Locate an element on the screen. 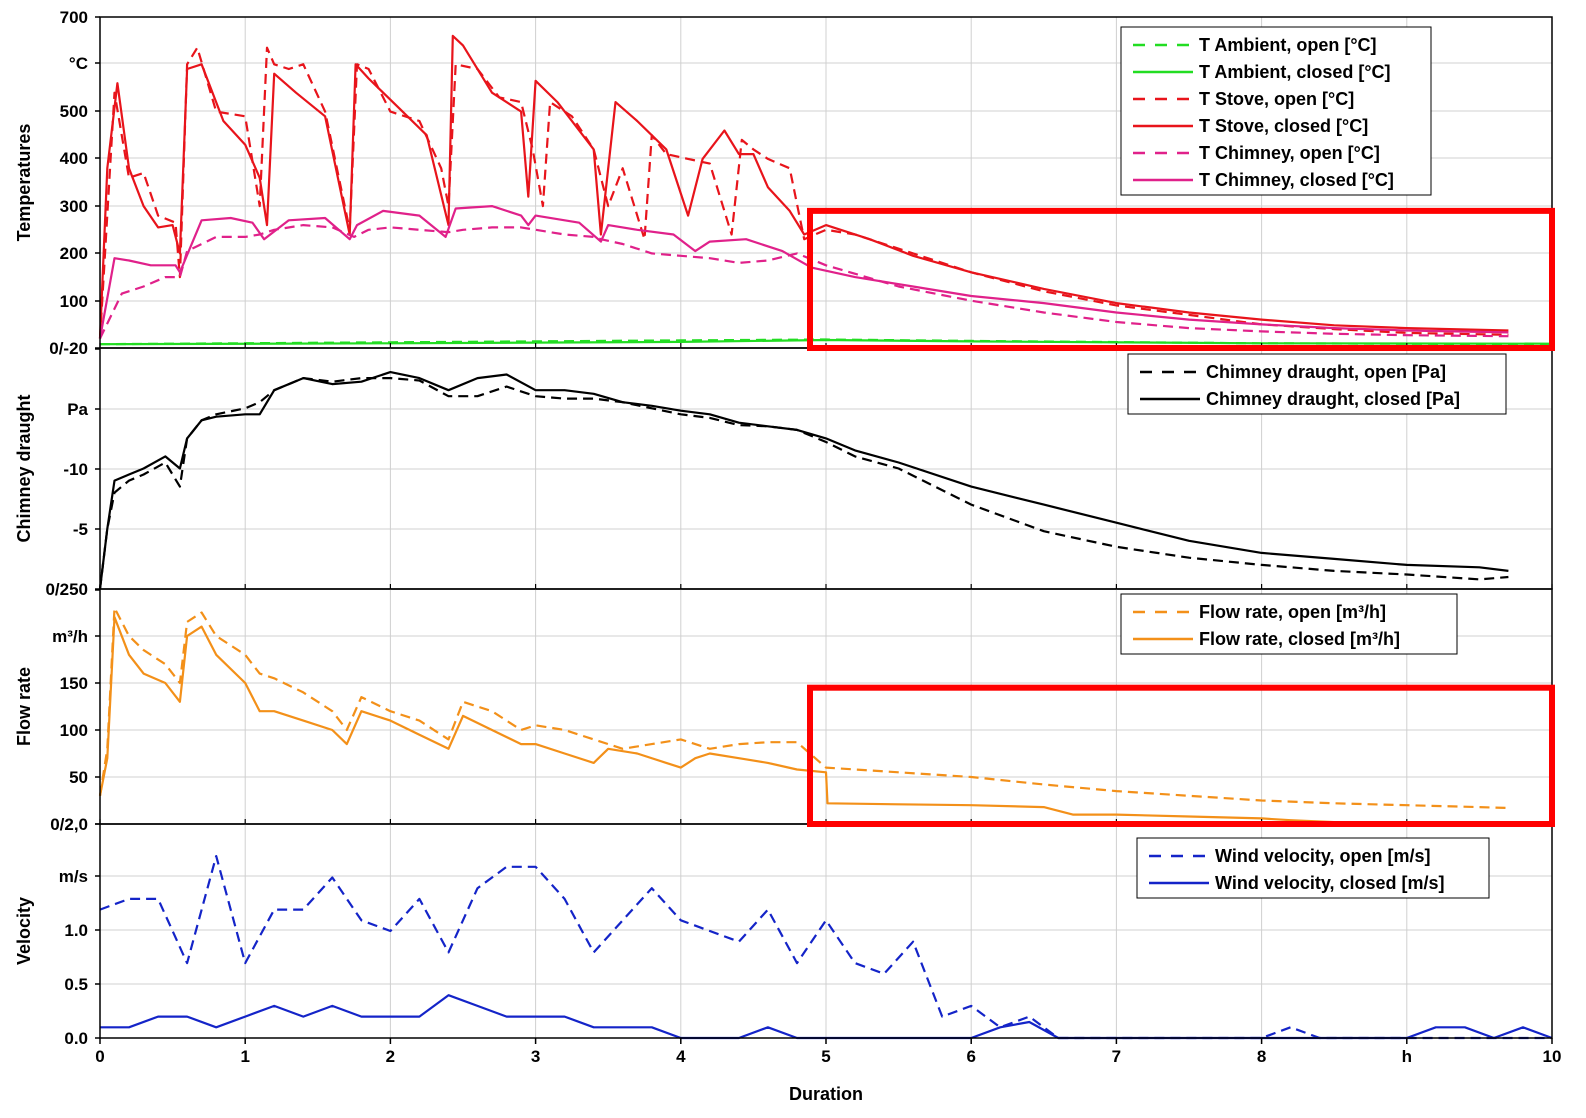 The height and width of the screenshot is (1118, 1586). y-tick-label: Pa is located at coordinates (77, 409).